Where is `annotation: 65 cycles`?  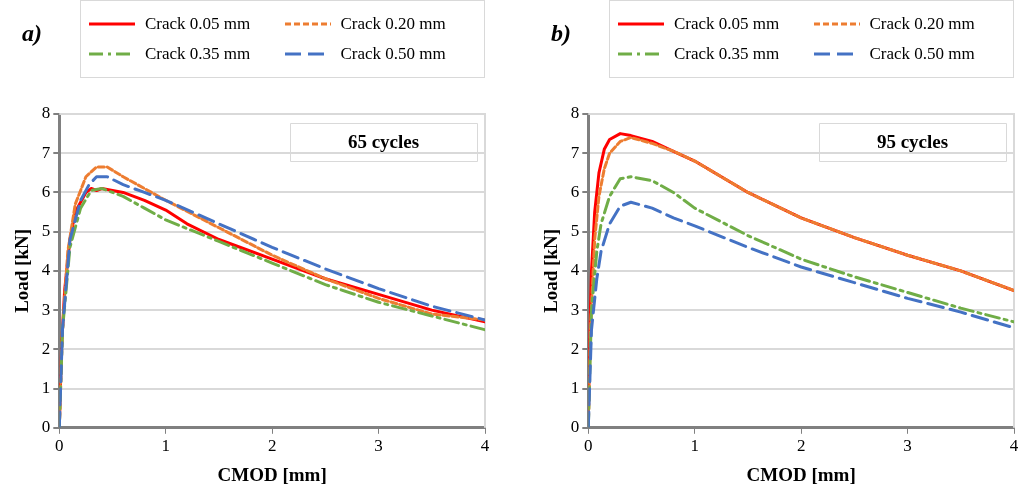
annotation: 65 cycles is located at coordinates (383, 141).